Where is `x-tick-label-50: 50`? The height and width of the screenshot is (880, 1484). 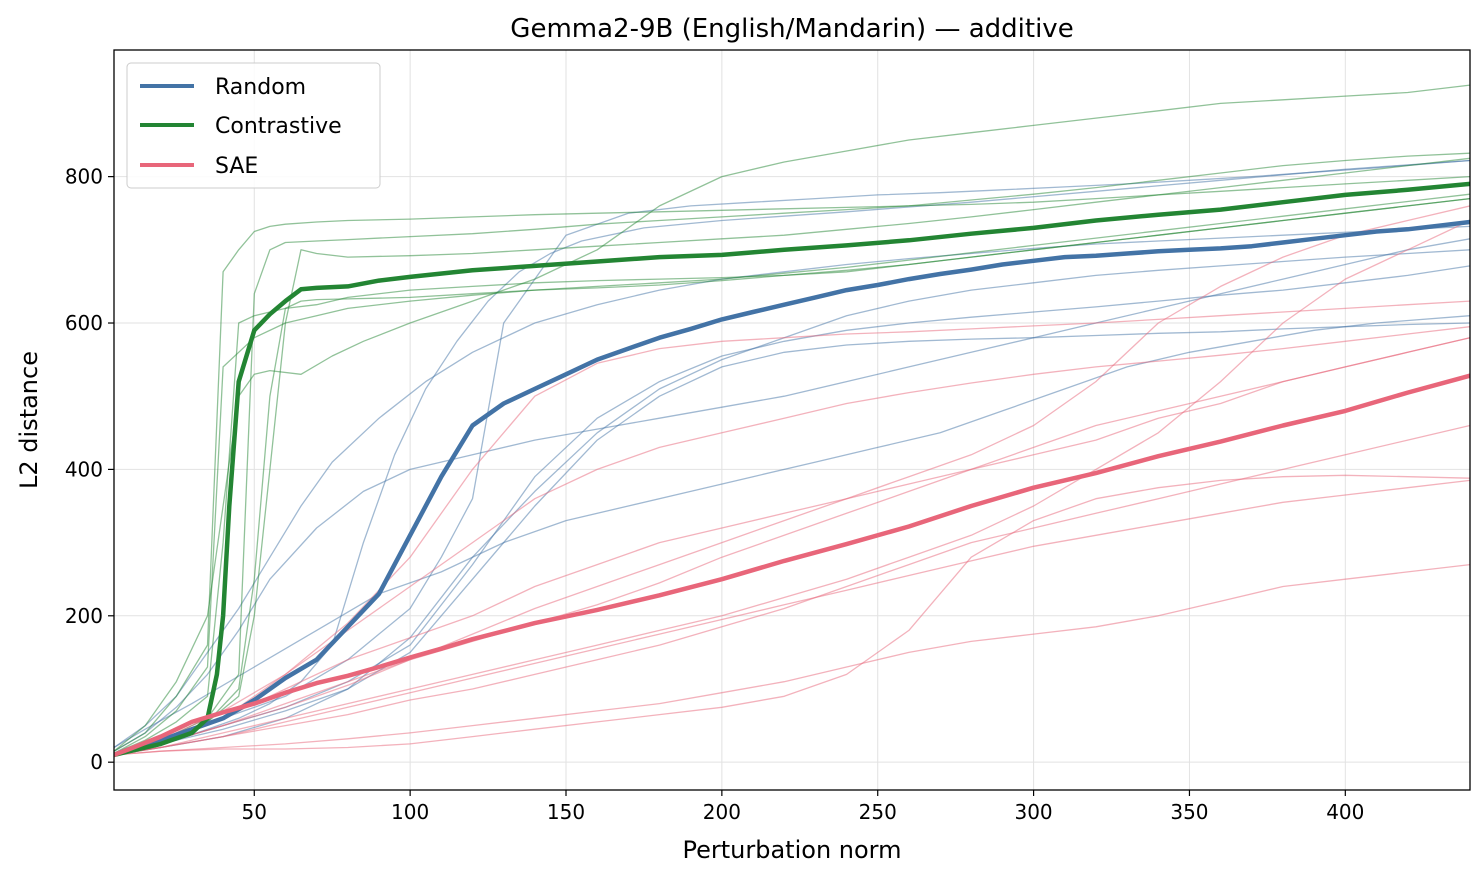
x-tick-label-50: 50 is located at coordinates (254, 812).